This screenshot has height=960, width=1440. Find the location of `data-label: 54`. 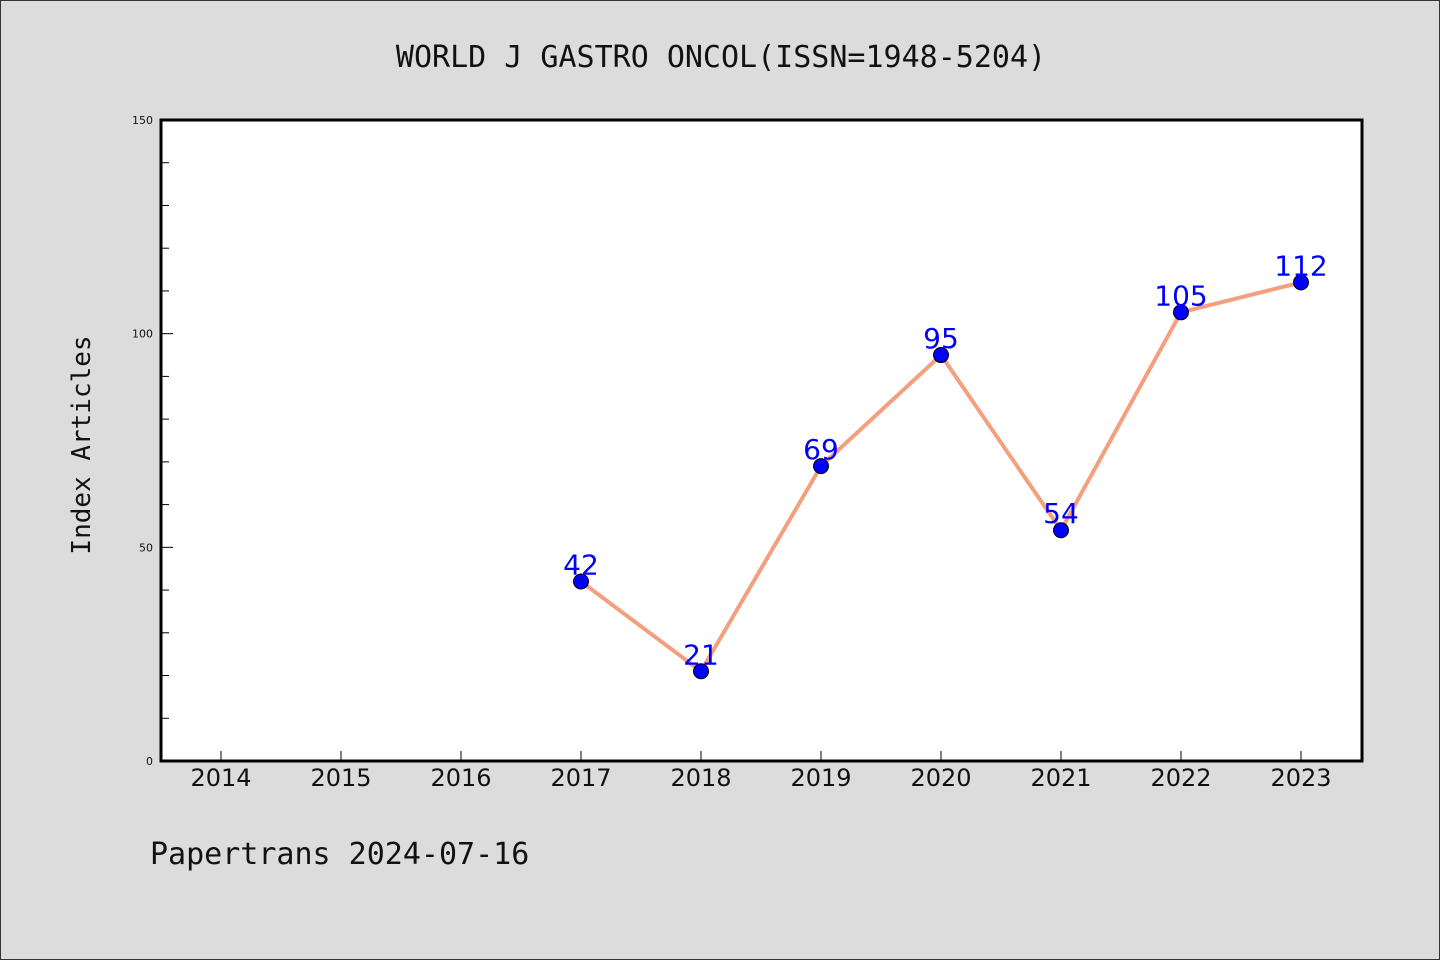

data-label: 54 is located at coordinates (1061, 513).